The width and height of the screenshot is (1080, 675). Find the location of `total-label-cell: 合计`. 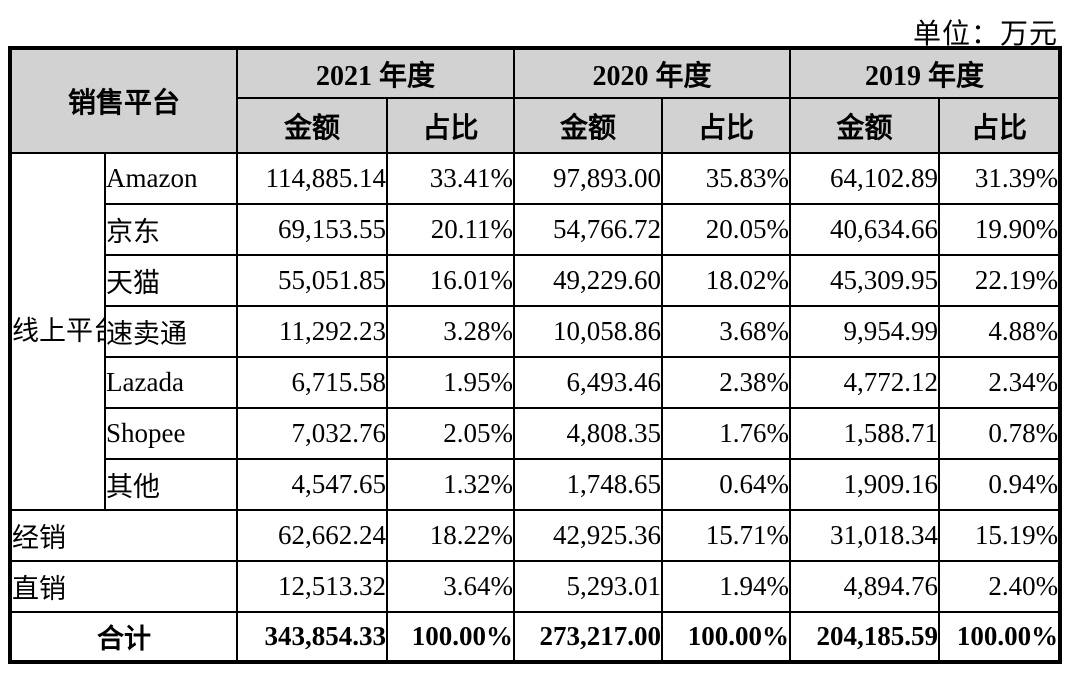

total-label-cell: 合计 is located at coordinates (123, 637).